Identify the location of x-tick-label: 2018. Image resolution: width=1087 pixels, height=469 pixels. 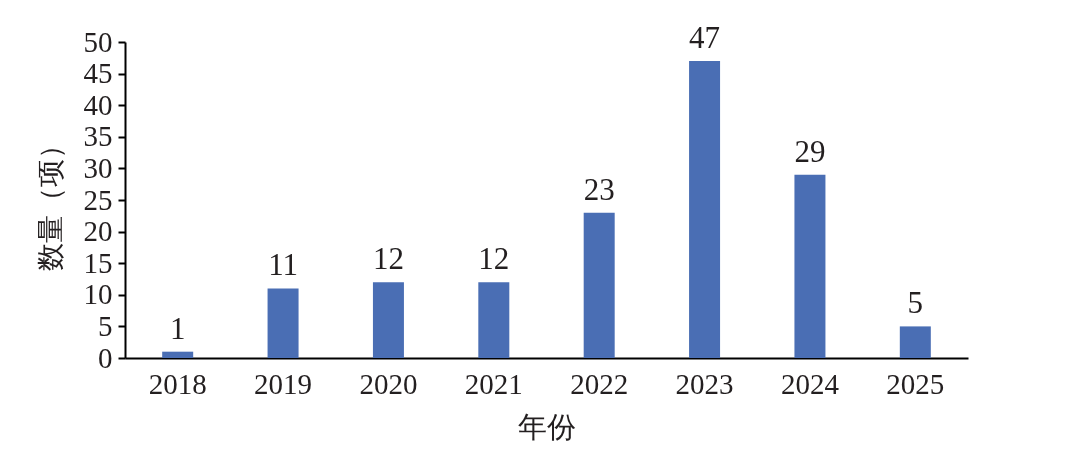
(177, 383).